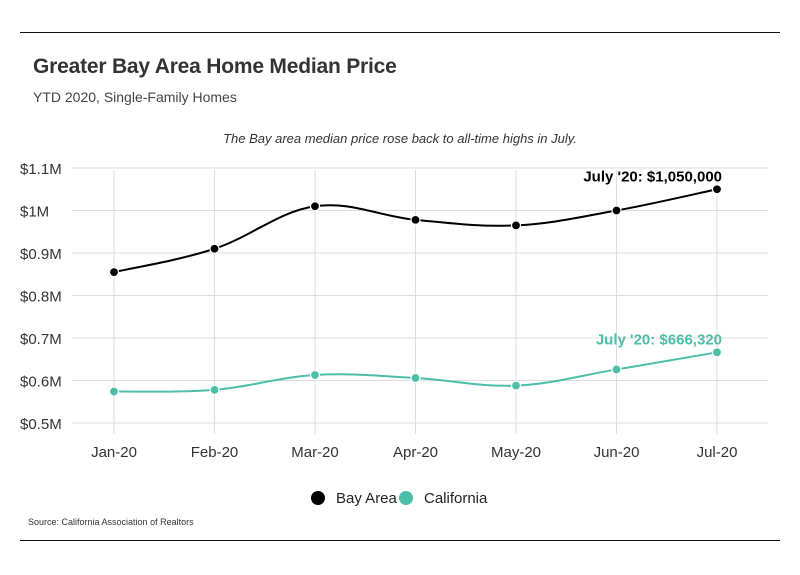  I want to click on end-value-label: July '20: $666,320, so click(659, 339).